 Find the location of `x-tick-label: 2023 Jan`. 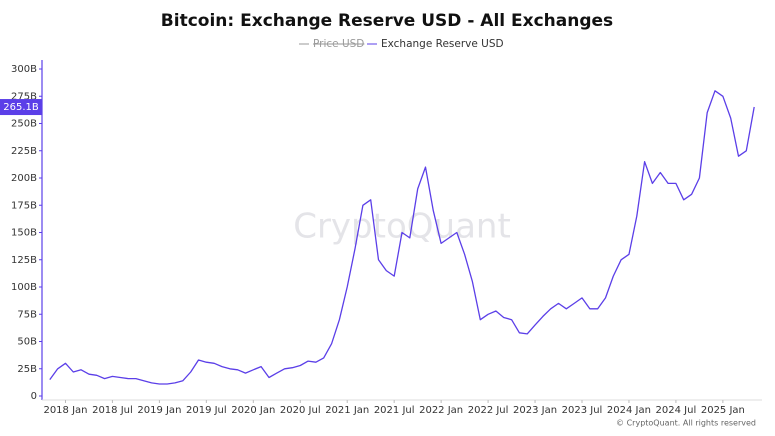

x-tick-label: 2023 Jan is located at coordinates (535, 410).